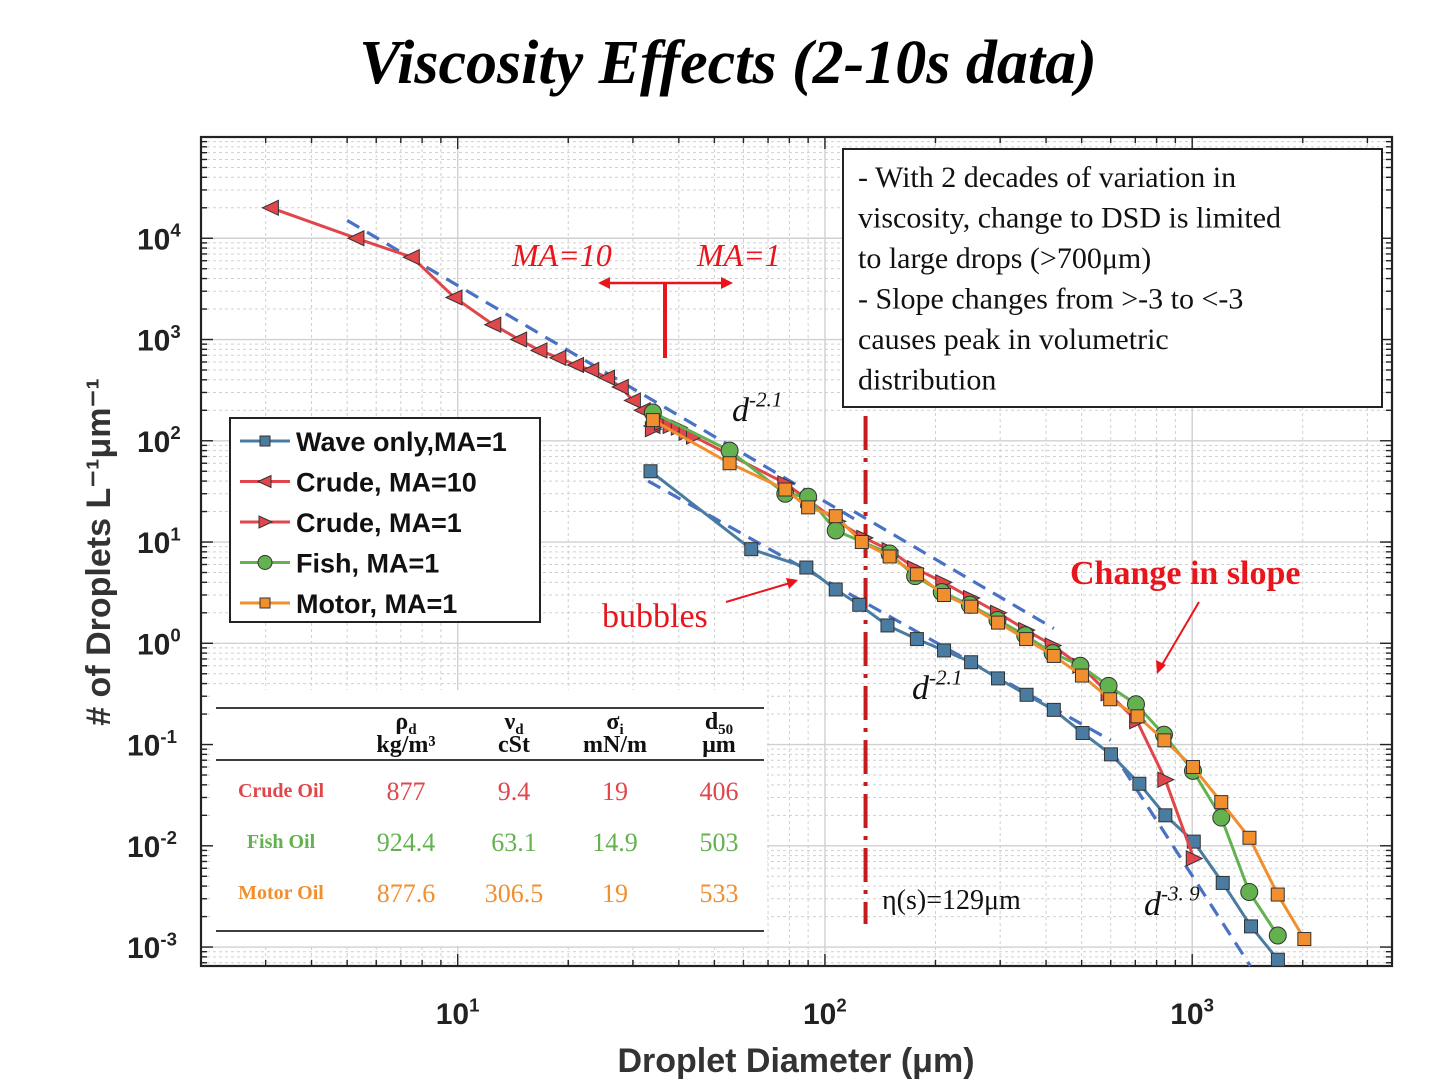  Describe the element at coordinates (1185, 573) in the screenshot. I see `change-slope-label: Change in slope` at that location.